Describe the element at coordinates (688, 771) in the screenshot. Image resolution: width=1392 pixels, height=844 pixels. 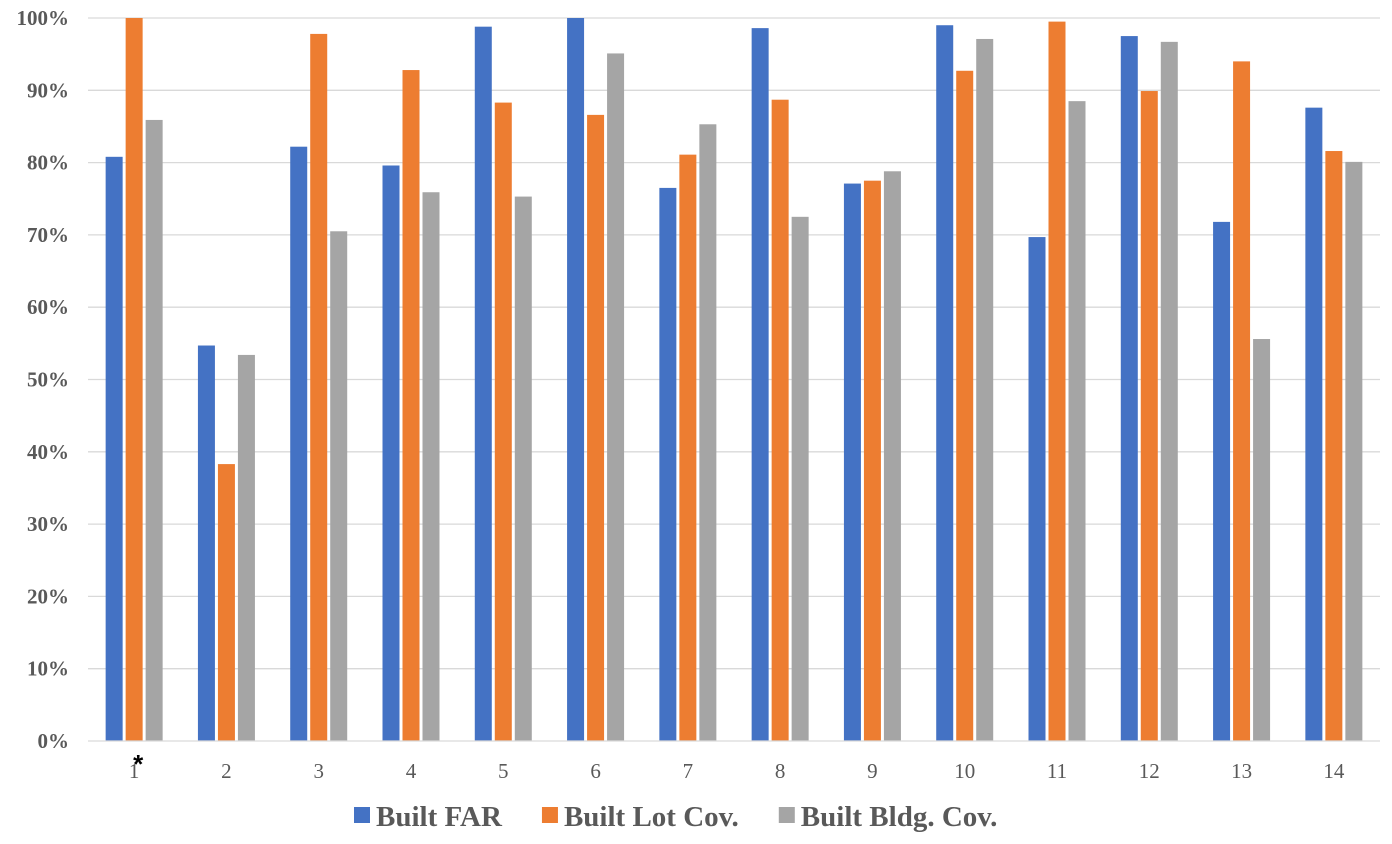
I see `x-tick-label: 7` at that location.